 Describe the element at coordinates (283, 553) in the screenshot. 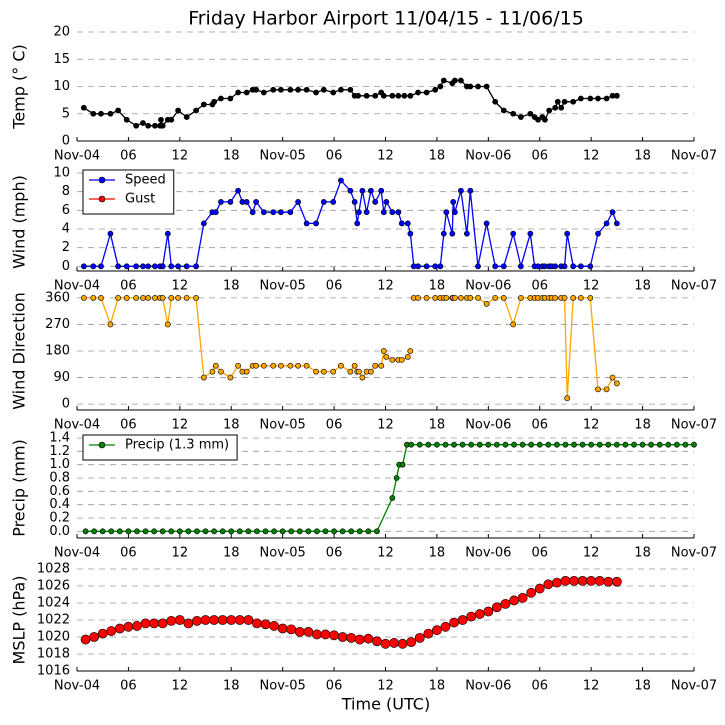

I see `x-tick-label: Nov-05` at that location.